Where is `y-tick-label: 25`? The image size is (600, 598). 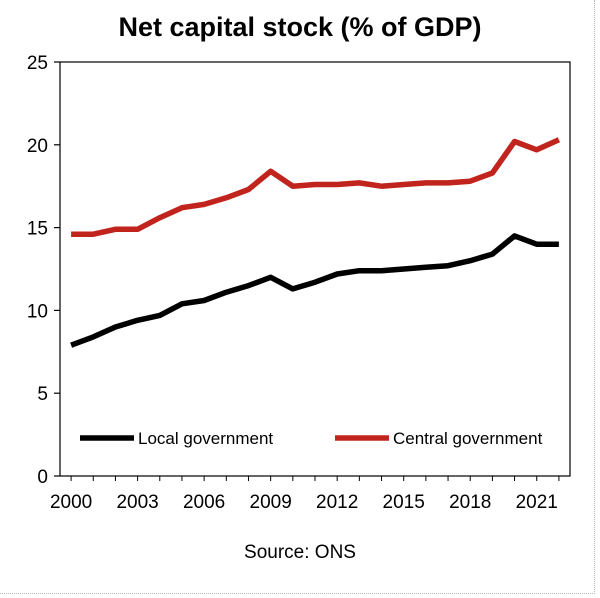 y-tick-label: 25 is located at coordinates (37, 63).